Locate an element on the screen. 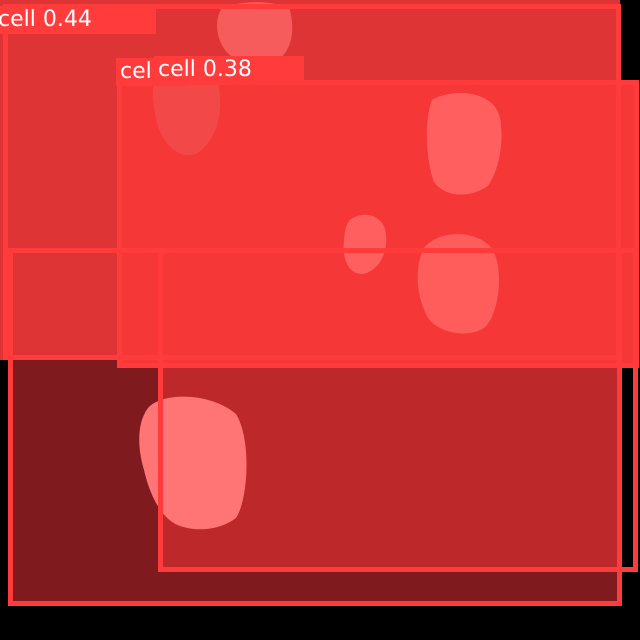  cell-blob-small is located at coordinates (365, 244).